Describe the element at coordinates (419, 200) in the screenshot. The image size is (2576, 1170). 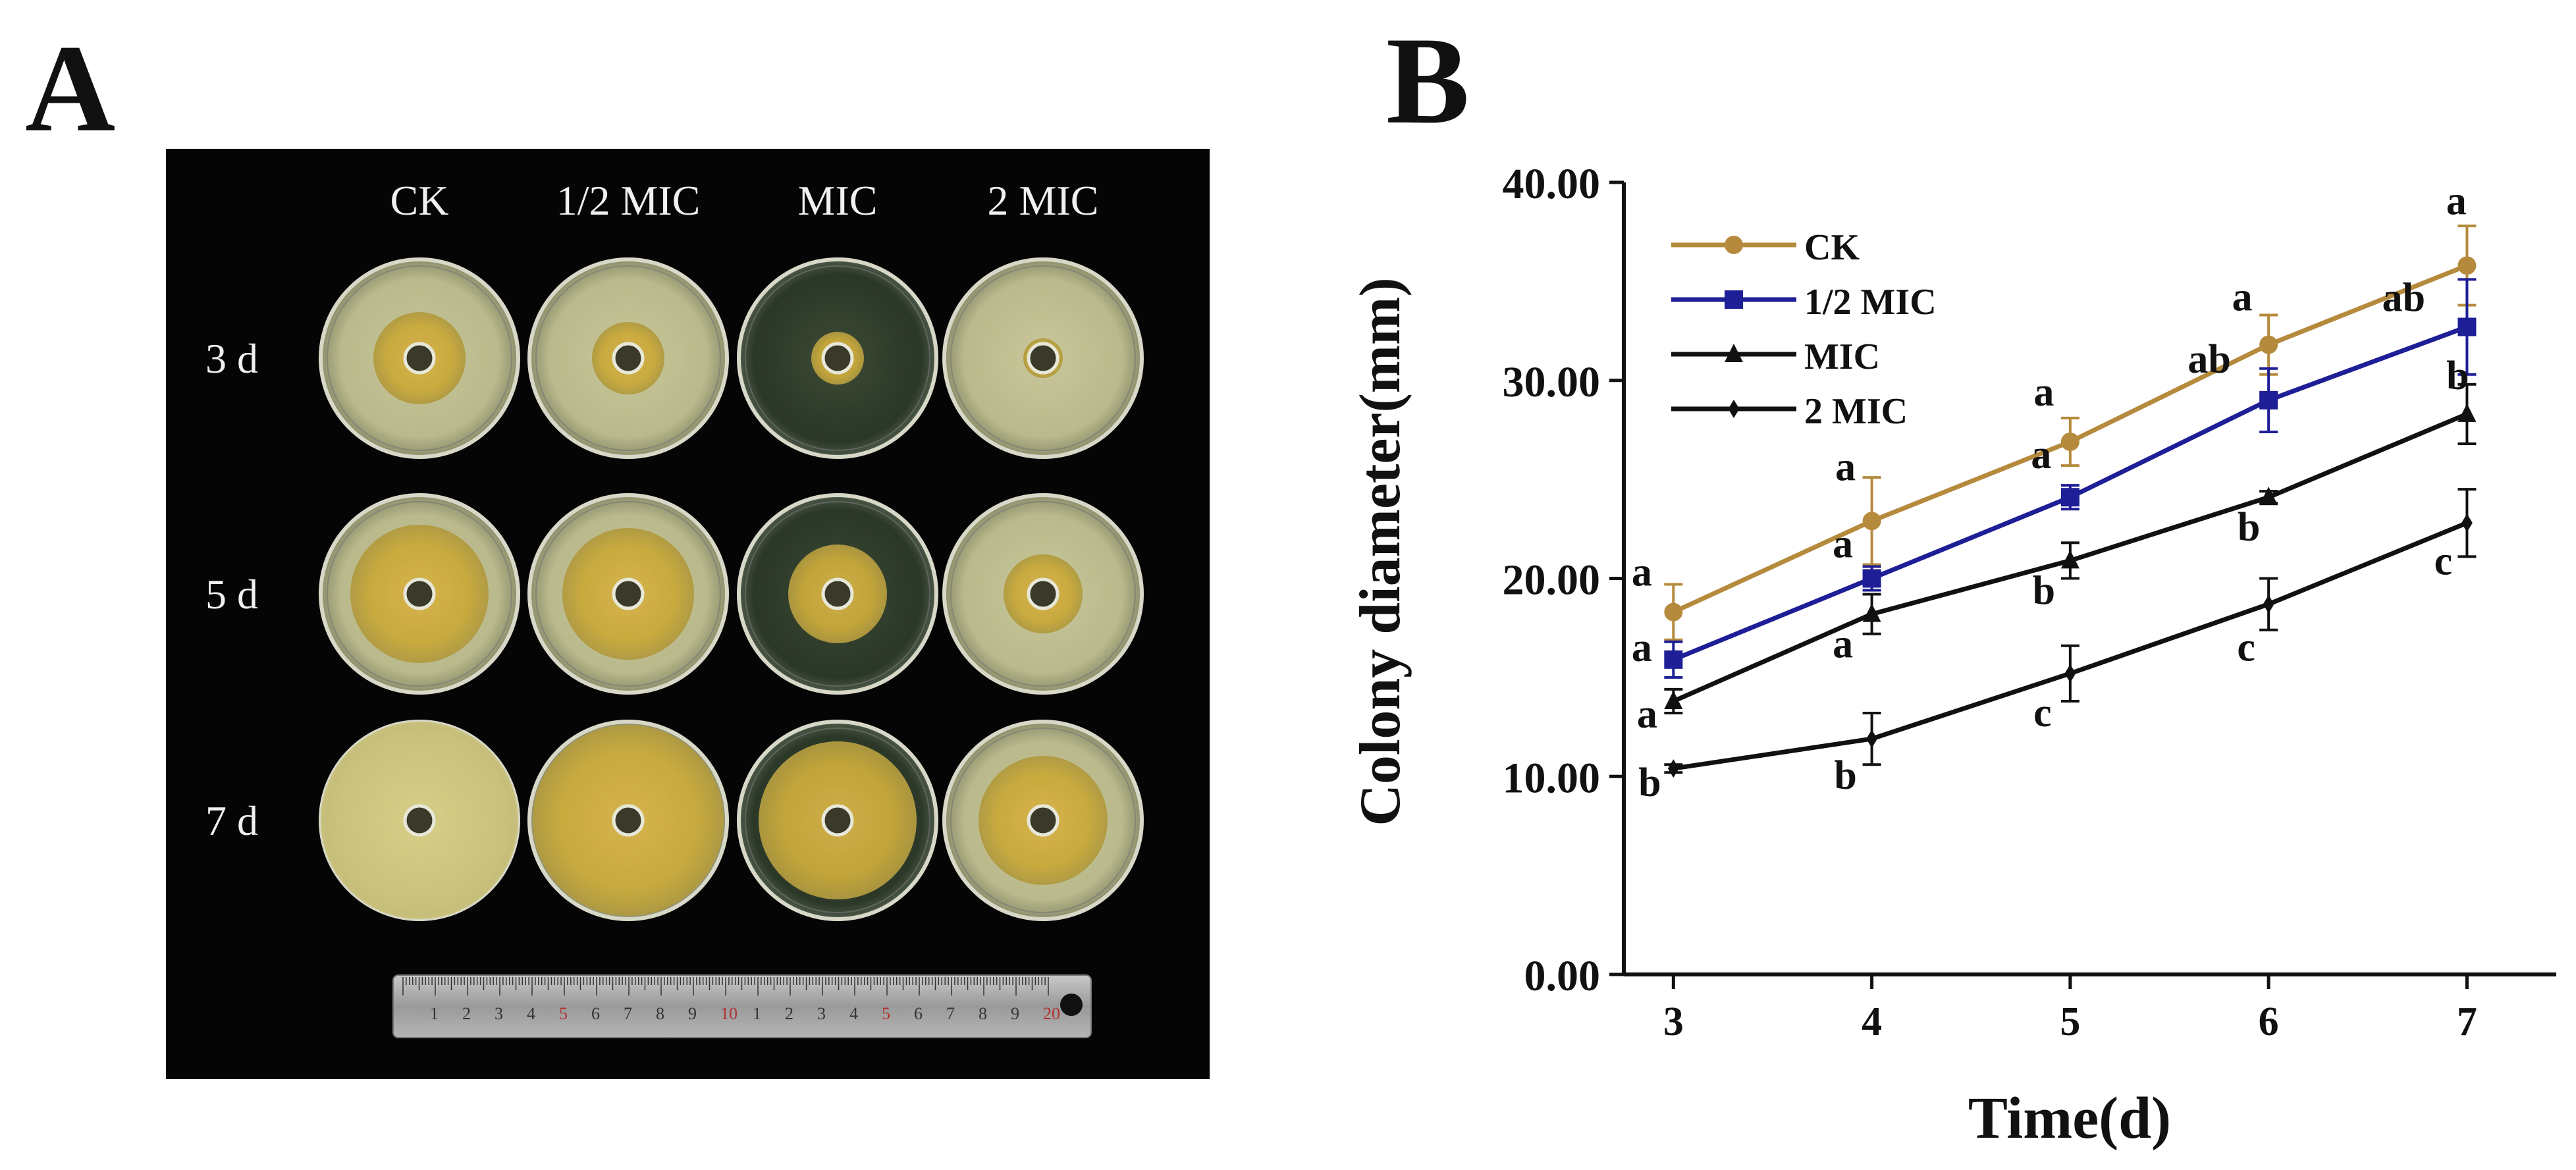
I see `photo-column-label: CK` at that location.